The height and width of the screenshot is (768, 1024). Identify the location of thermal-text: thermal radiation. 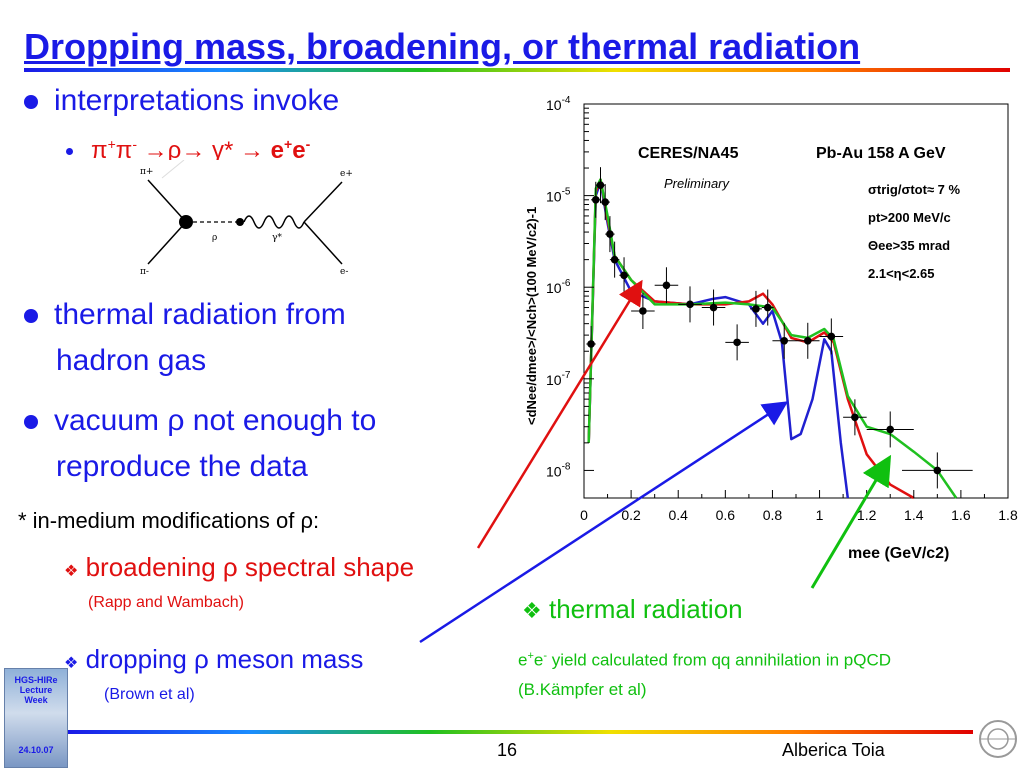
(645, 609).